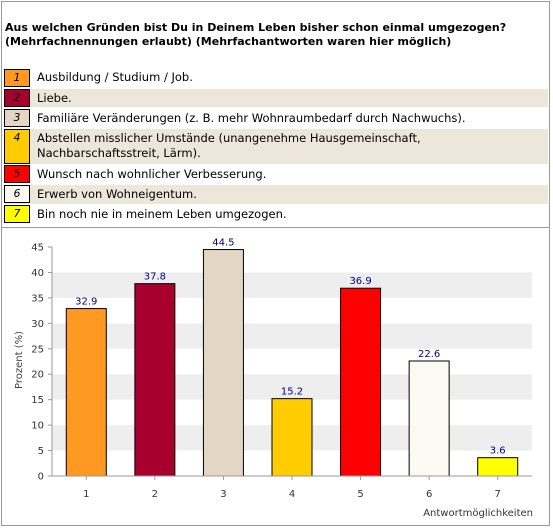  I want to click on y-tick-label: 40, so click(37, 273).